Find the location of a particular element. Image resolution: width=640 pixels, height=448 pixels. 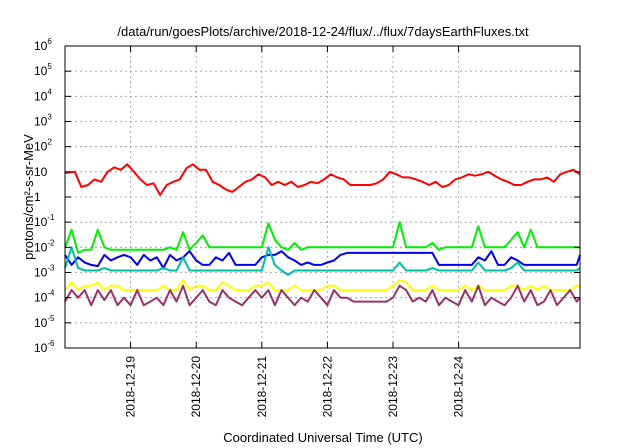

y-tick-label: 10⁶ is located at coordinates (43, 45).